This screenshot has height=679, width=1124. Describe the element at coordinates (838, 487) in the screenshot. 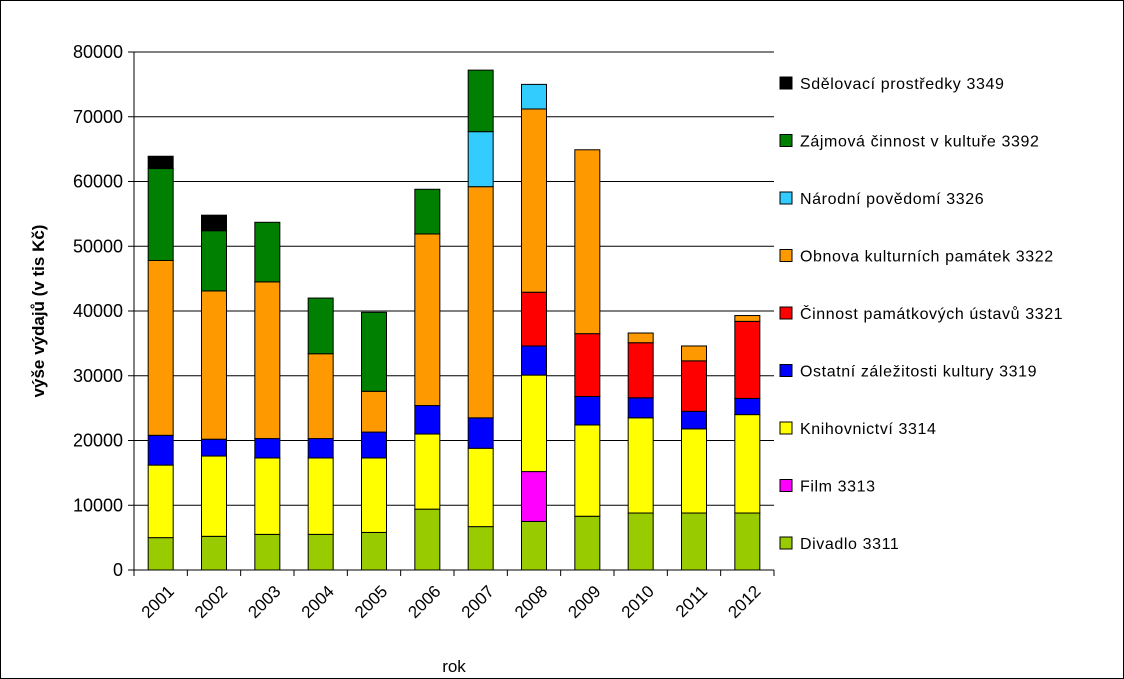

I see `legend-label: Film 3313` at that location.